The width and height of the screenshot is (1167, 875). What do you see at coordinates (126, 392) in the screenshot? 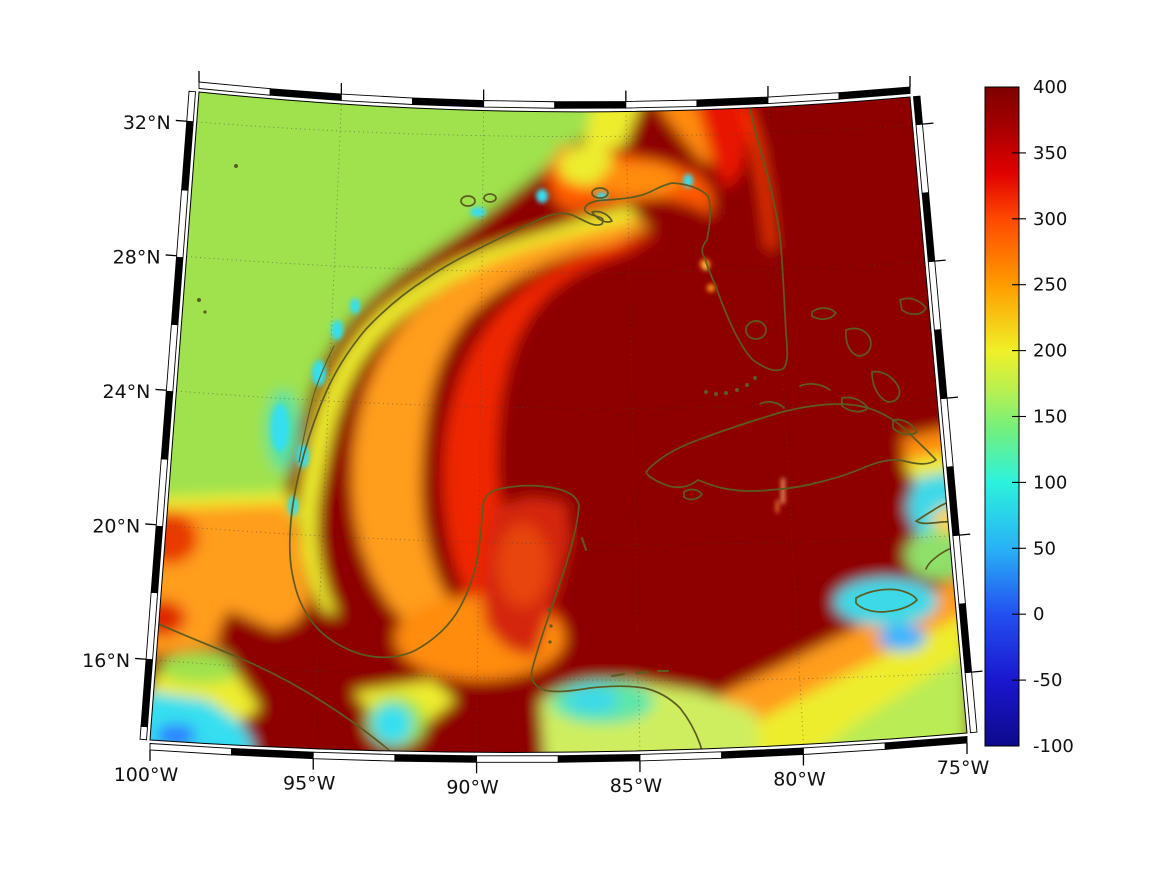
I see `y-tick-label: 24°N` at bounding box center [126, 392].